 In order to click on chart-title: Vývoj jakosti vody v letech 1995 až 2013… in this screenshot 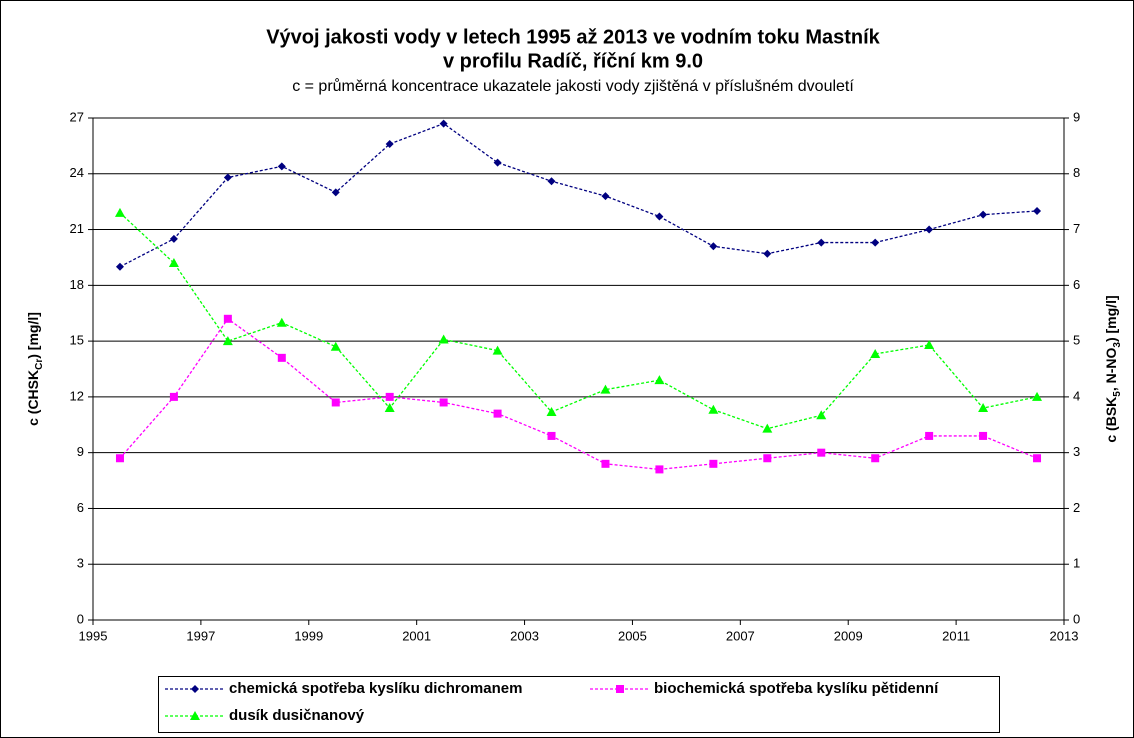, I will do `click(573, 37)`.